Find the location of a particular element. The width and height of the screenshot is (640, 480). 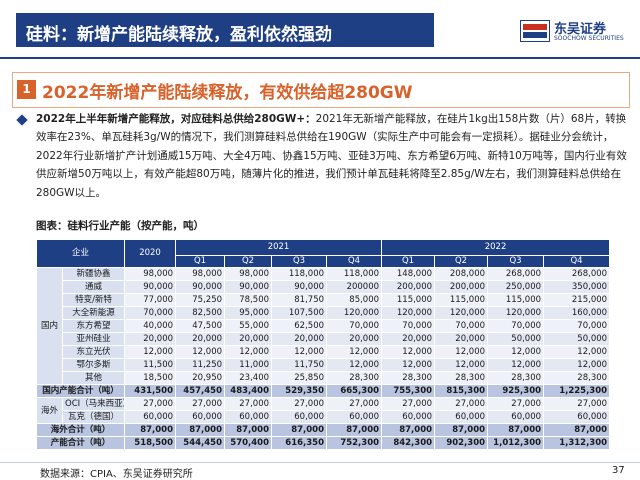

capacity-value: 11,500 is located at coordinates (150, 365).